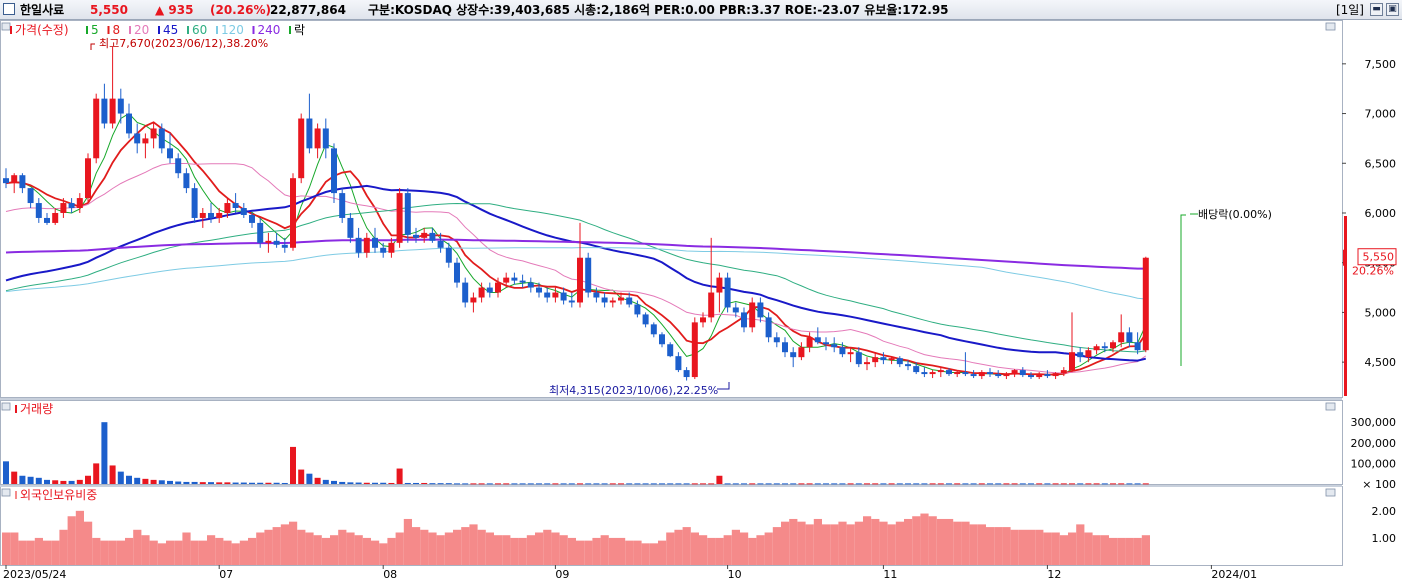 The image size is (1402, 585). What do you see at coordinates (1377, 257) in the screenshot?
I see `last-price-box` at bounding box center [1377, 257].